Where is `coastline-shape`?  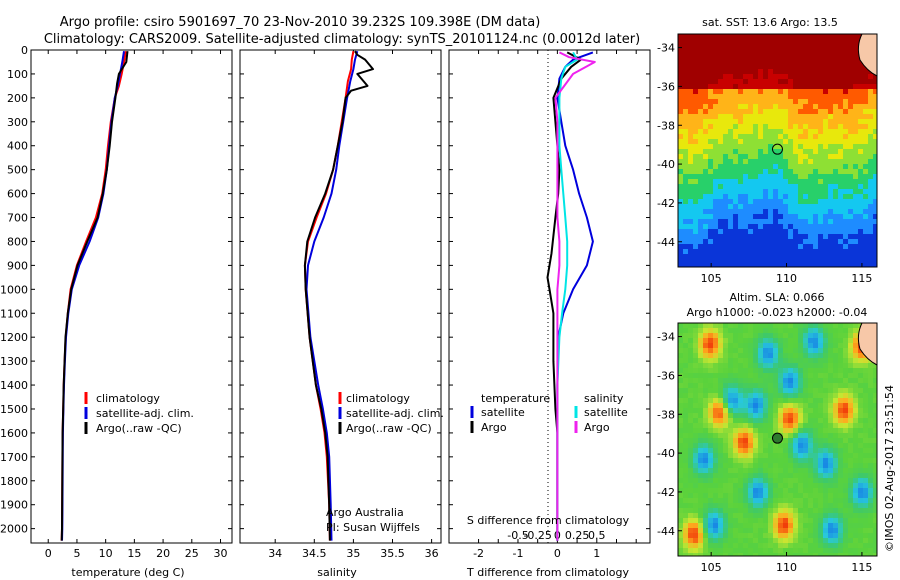
coastline-shape is located at coordinates (867, 55).